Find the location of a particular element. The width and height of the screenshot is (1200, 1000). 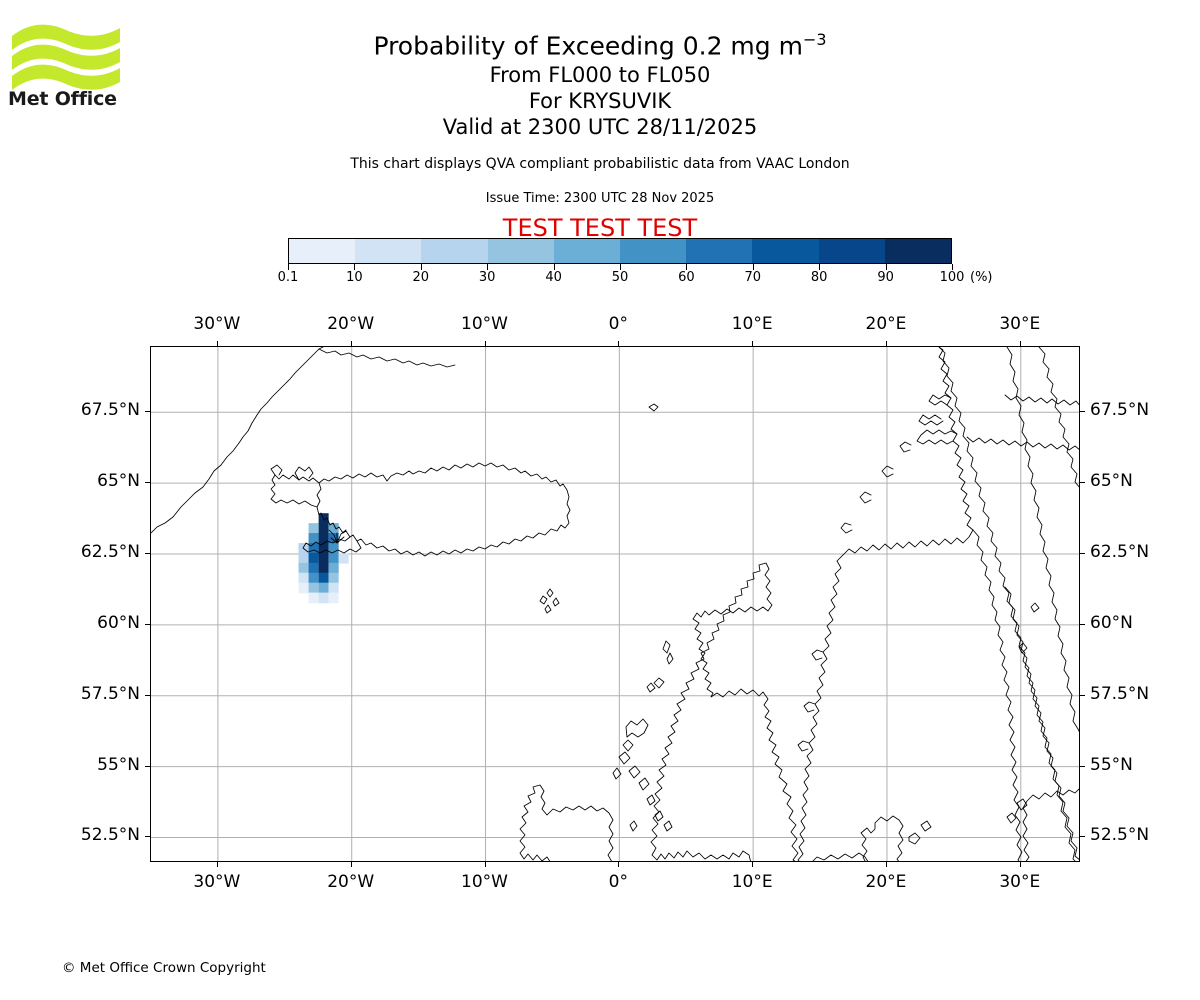

volcano-subtitle: For KRYSUVIK is located at coordinates (600, 101).